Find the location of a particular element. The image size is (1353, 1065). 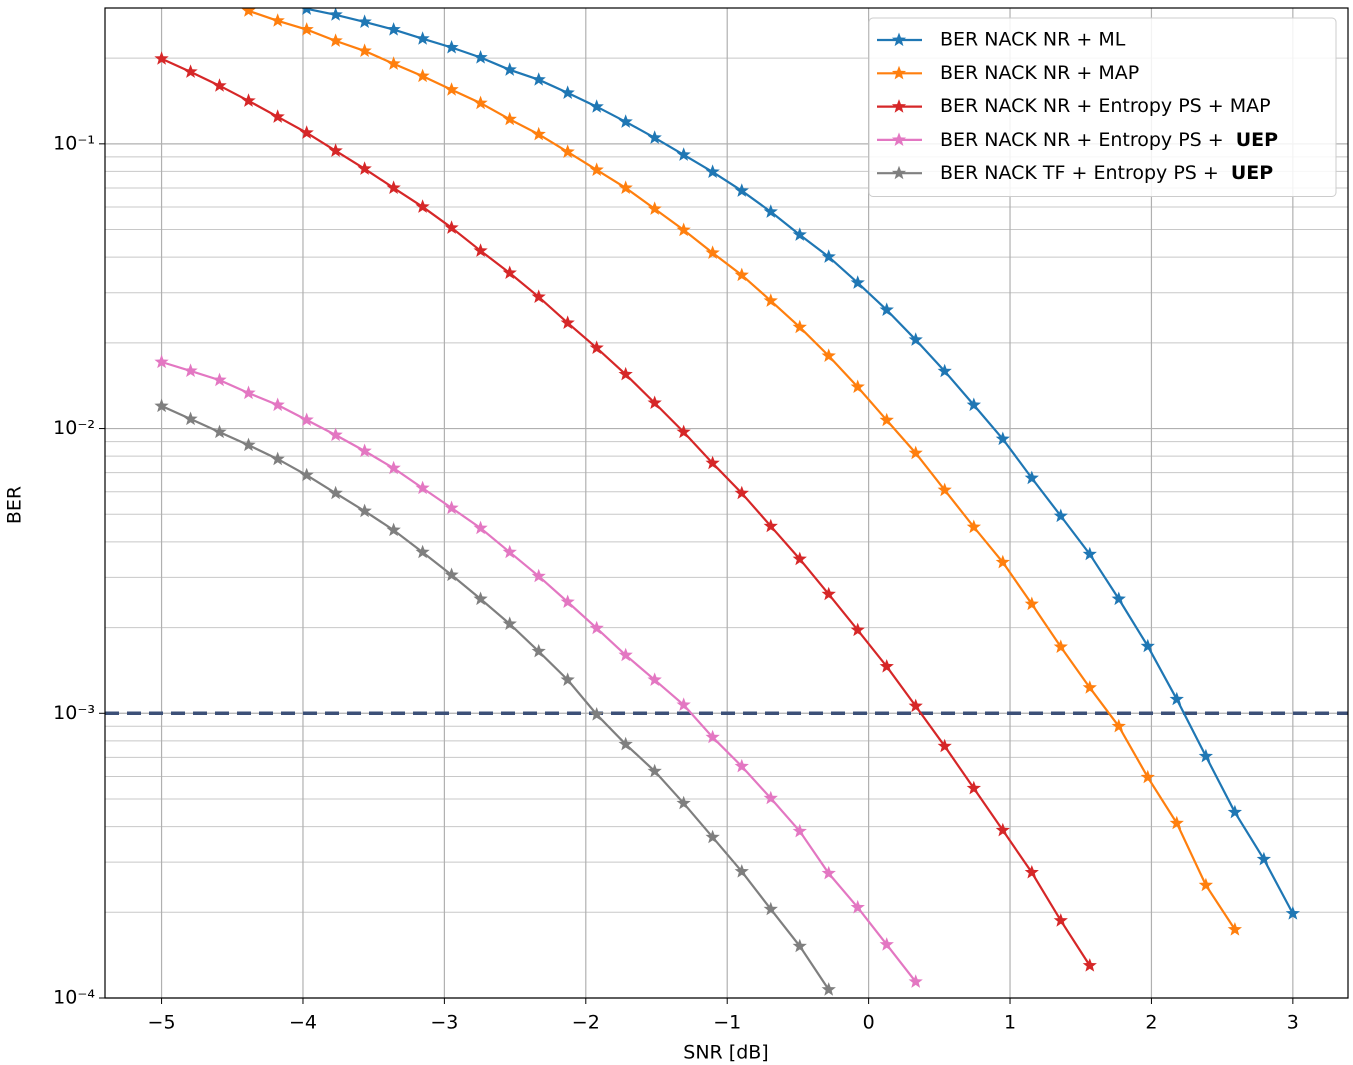

x-axis-label: SNR [dB] is located at coordinates (725, 1053).